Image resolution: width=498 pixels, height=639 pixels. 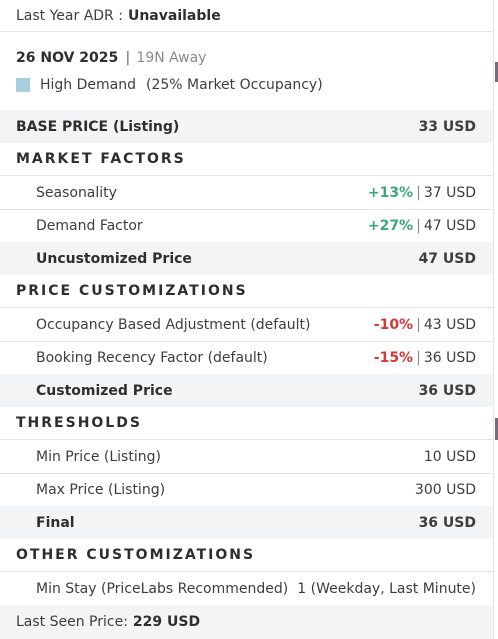 What do you see at coordinates (246, 522) in the screenshot?
I see `final-price-row: Final 36 USD` at bounding box center [246, 522].